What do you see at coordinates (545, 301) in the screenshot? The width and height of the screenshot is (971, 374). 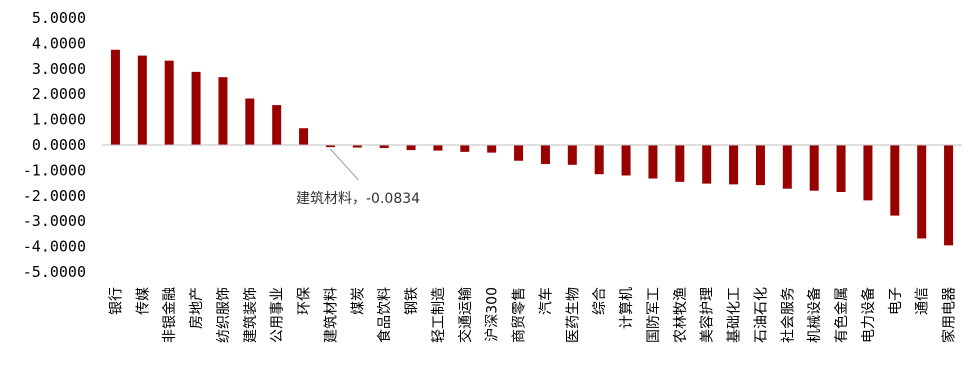 I see `x-tick-label: 汽车` at bounding box center [545, 301].